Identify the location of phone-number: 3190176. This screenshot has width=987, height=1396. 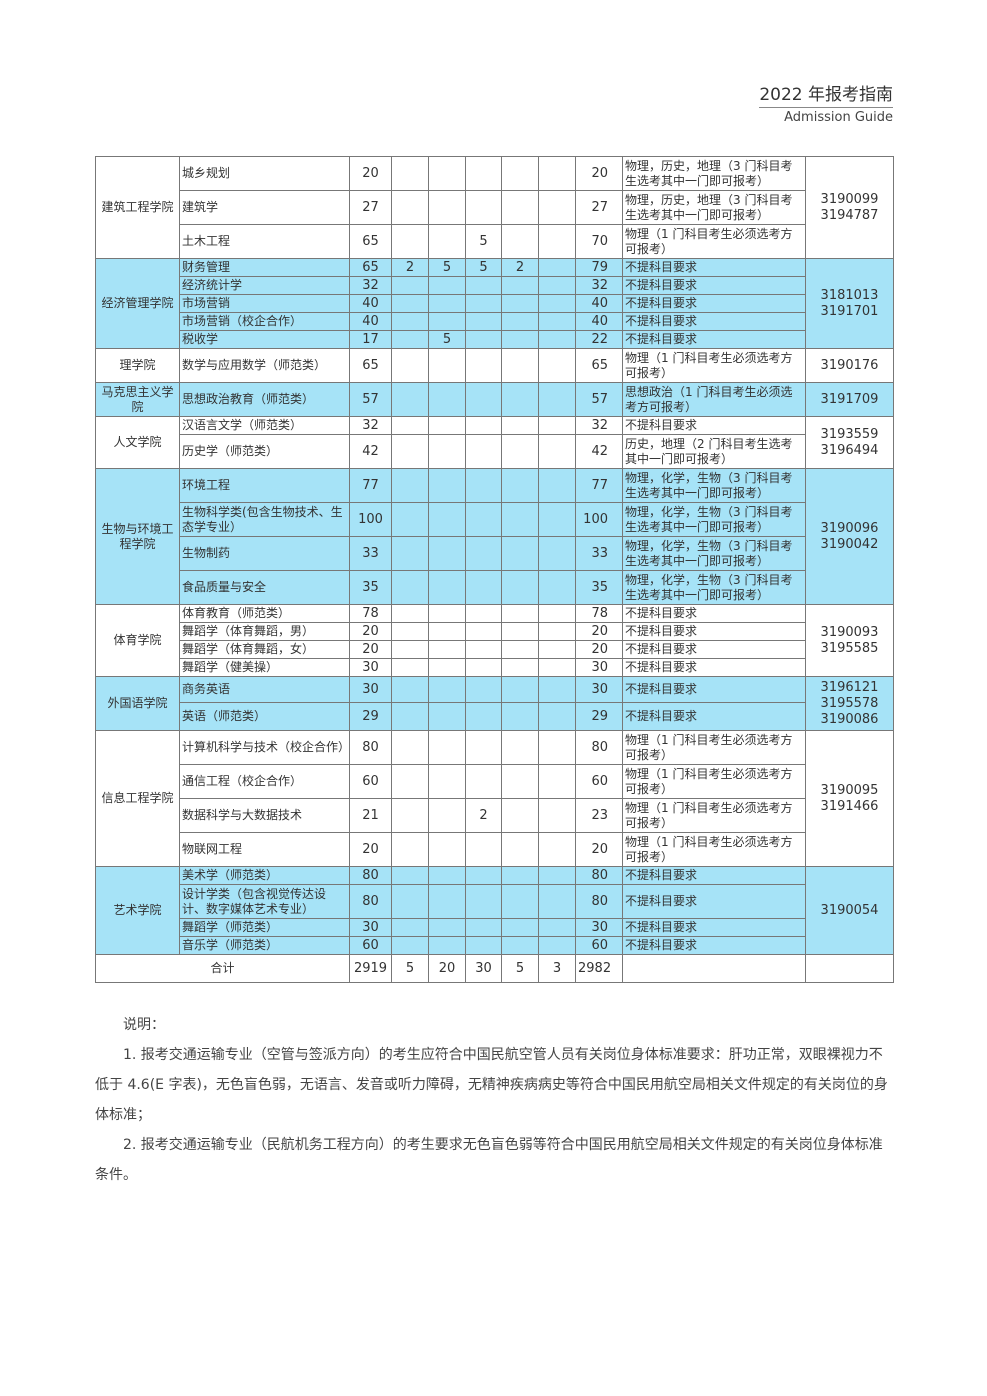
(849, 365).